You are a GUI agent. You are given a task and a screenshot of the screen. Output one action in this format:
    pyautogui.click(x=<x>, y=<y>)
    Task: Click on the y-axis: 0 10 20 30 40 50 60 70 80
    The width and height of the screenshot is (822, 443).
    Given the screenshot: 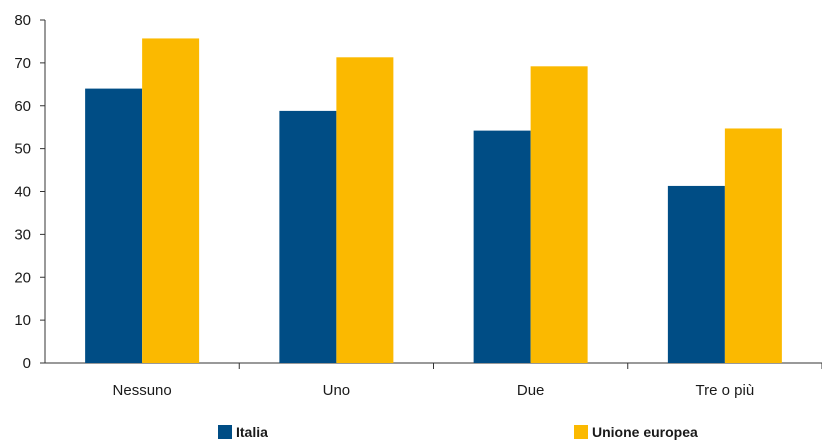 What is the action you would take?
    pyautogui.click(x=30, y=192)
    